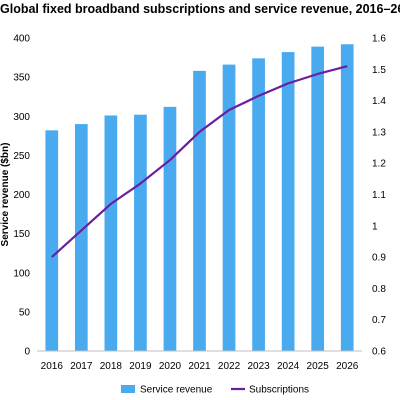 This screenshot has width=400, height=400. I want to click on x-tick-label: 2021, so click(199, 366).